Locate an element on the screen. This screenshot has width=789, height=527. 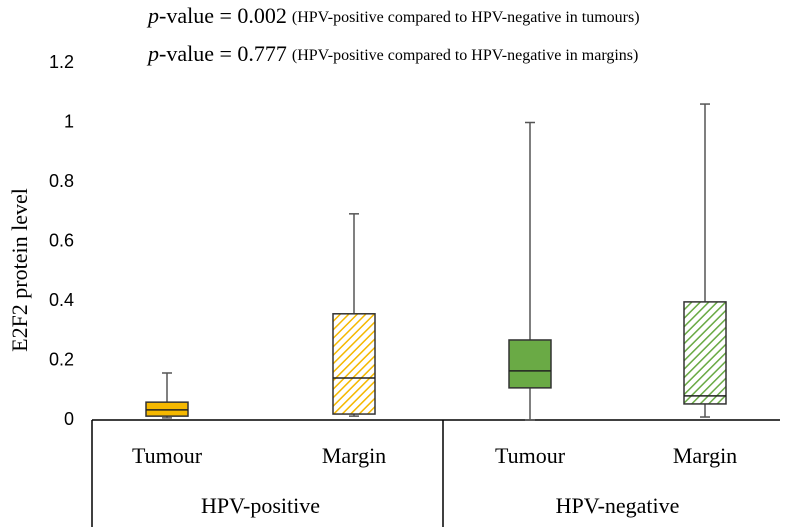
y-tick-label: 0.4 is located at coordinates (61, 300).